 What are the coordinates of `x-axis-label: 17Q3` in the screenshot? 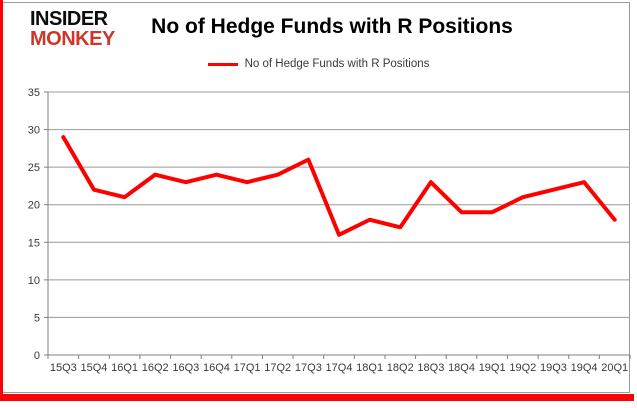 It's located at (308, 368).